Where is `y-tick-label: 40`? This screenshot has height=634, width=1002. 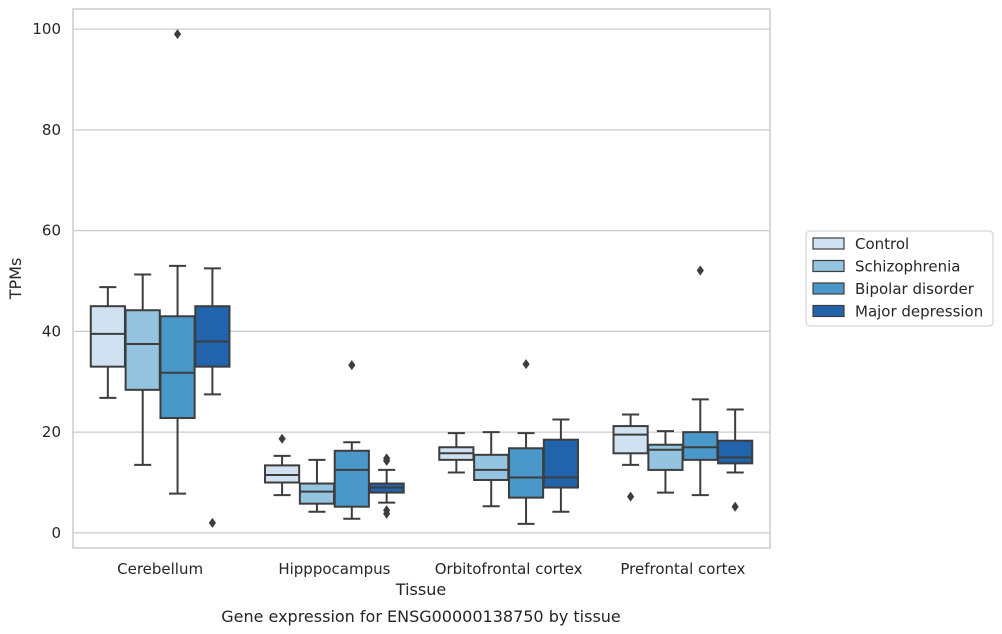
y-tick-label: 40 is located at coordinates (51, 331).